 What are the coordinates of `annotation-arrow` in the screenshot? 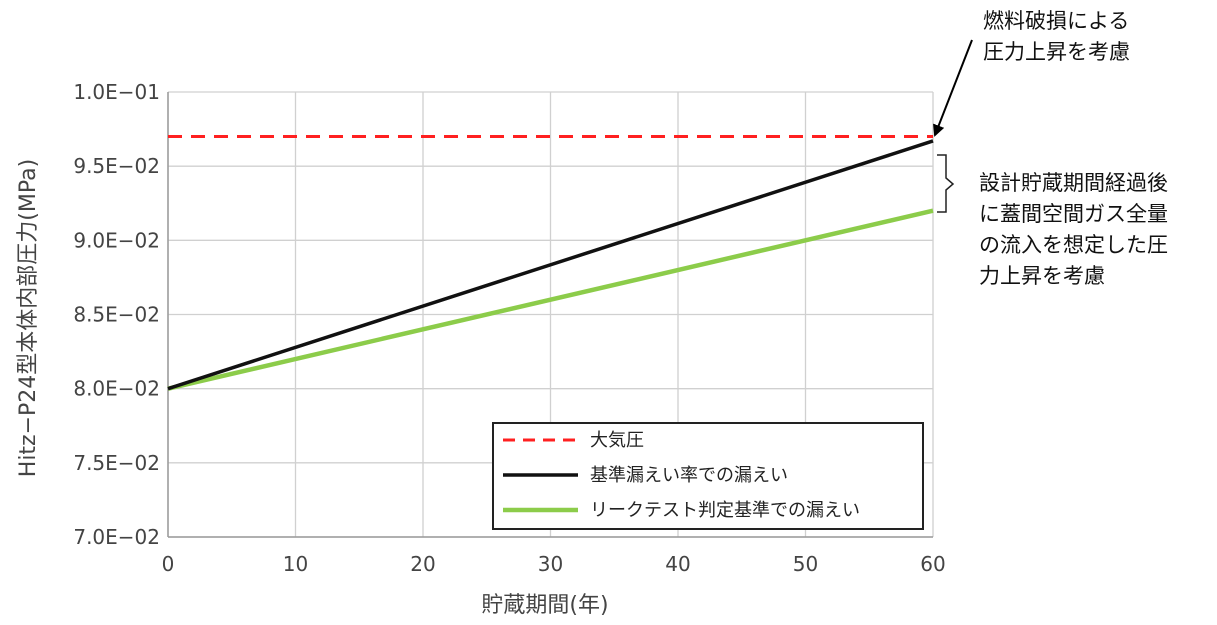 It's located at (953, 87).